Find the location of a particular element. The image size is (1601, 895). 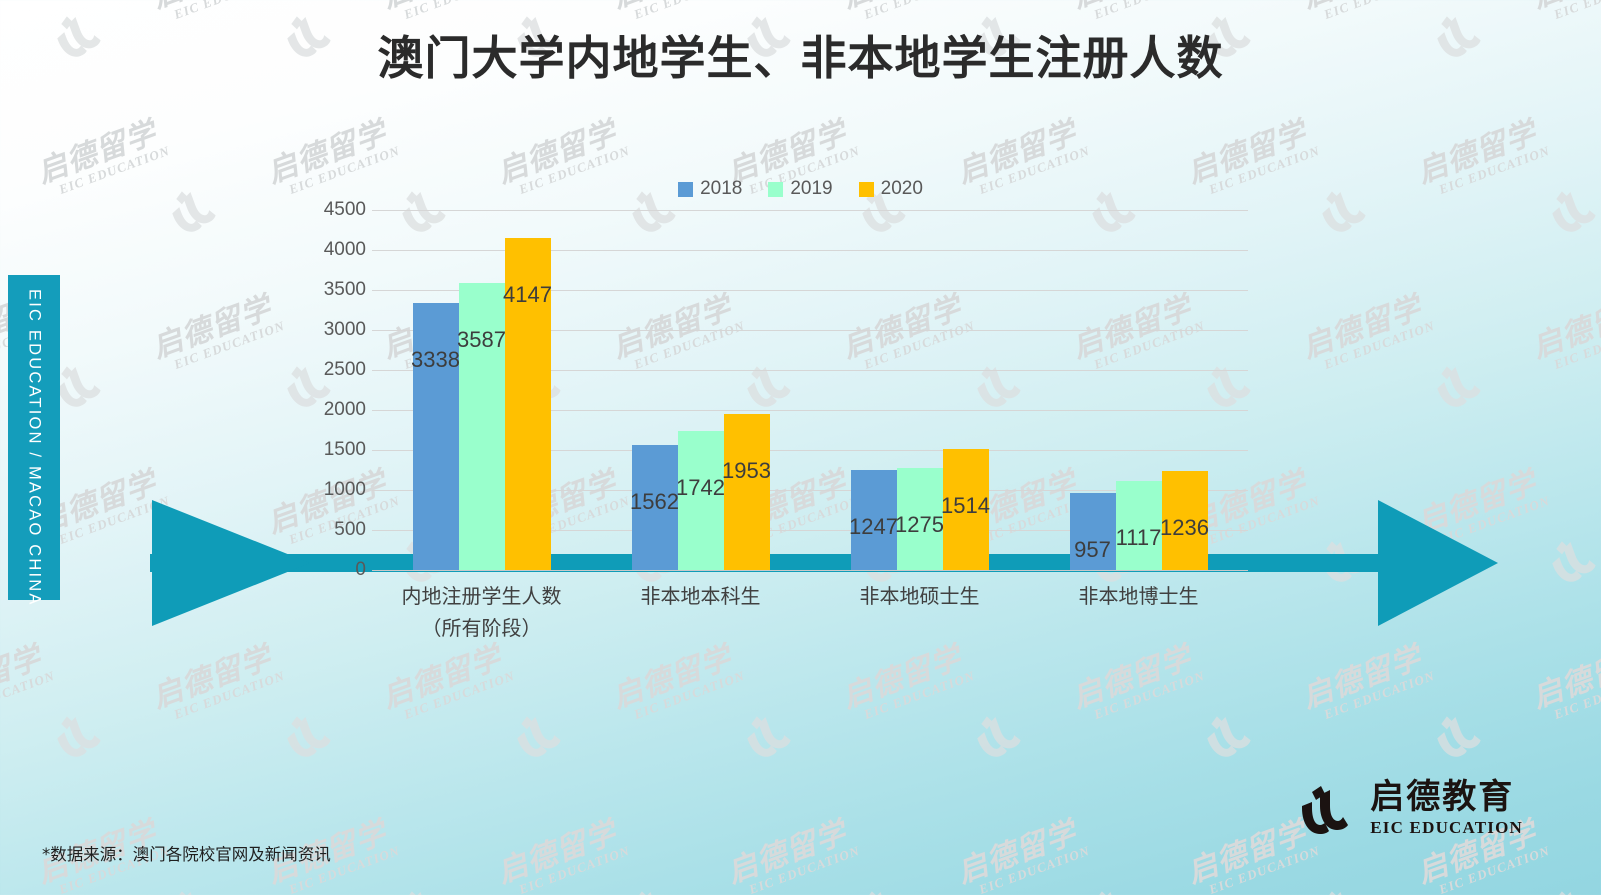

y-axis-tick-label: 3500 is located at coordinates (344, 289).